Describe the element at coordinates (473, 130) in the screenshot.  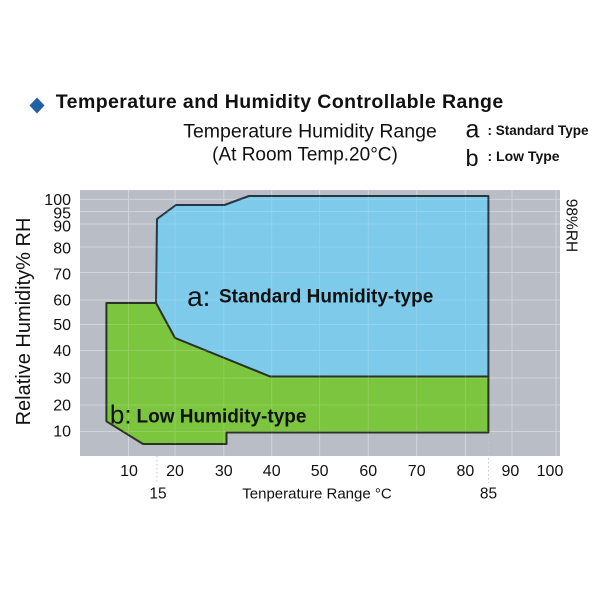
I see `svg-text: a` at that location.